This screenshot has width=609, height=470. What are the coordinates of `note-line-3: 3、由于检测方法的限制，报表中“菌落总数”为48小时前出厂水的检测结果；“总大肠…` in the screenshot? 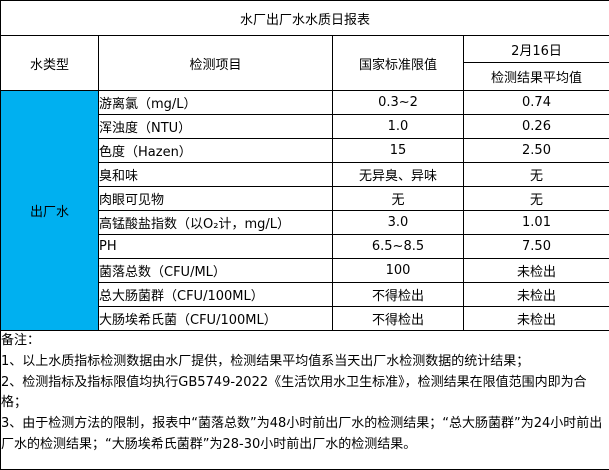 It's located at (302, 434).